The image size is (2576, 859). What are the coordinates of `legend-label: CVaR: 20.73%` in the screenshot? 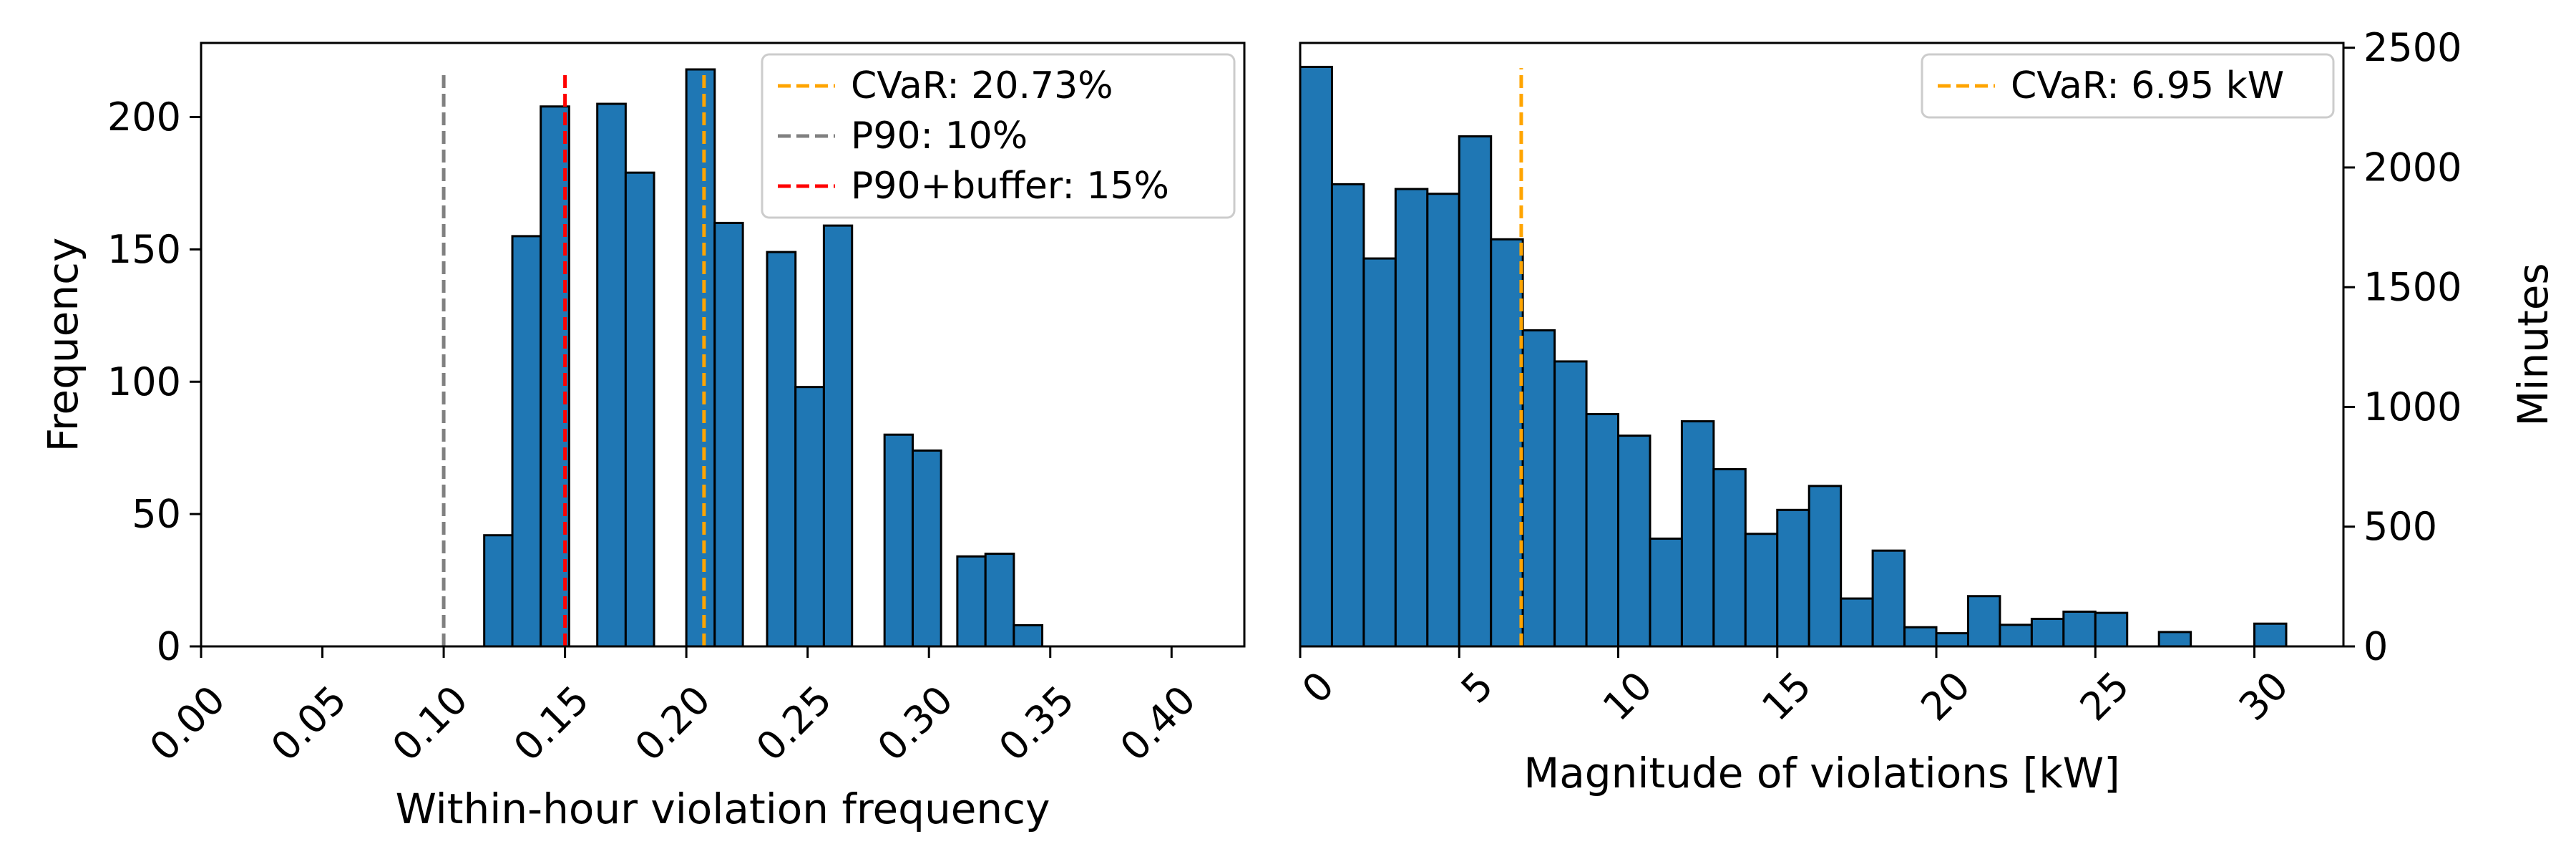 It's located at (982, 85).